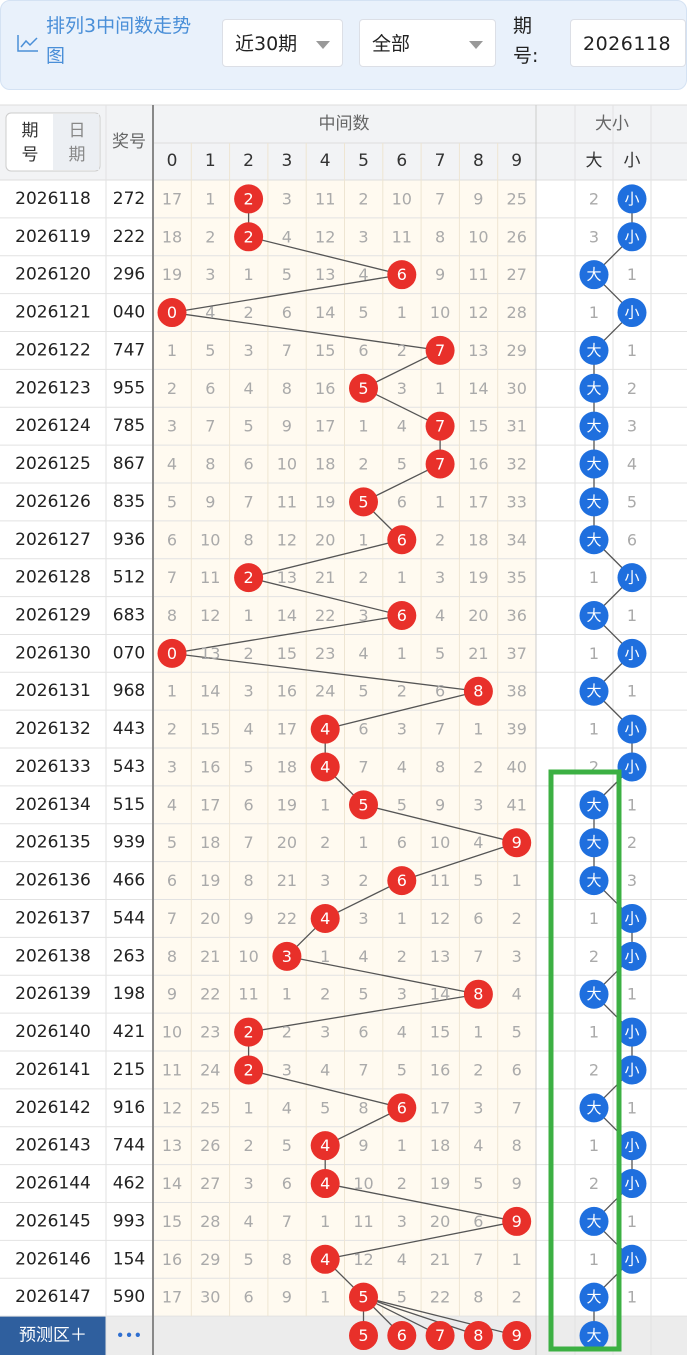  Describe the element at coordinates (440, 956) in the screenshot. I see `miss-count: 13` at that location.